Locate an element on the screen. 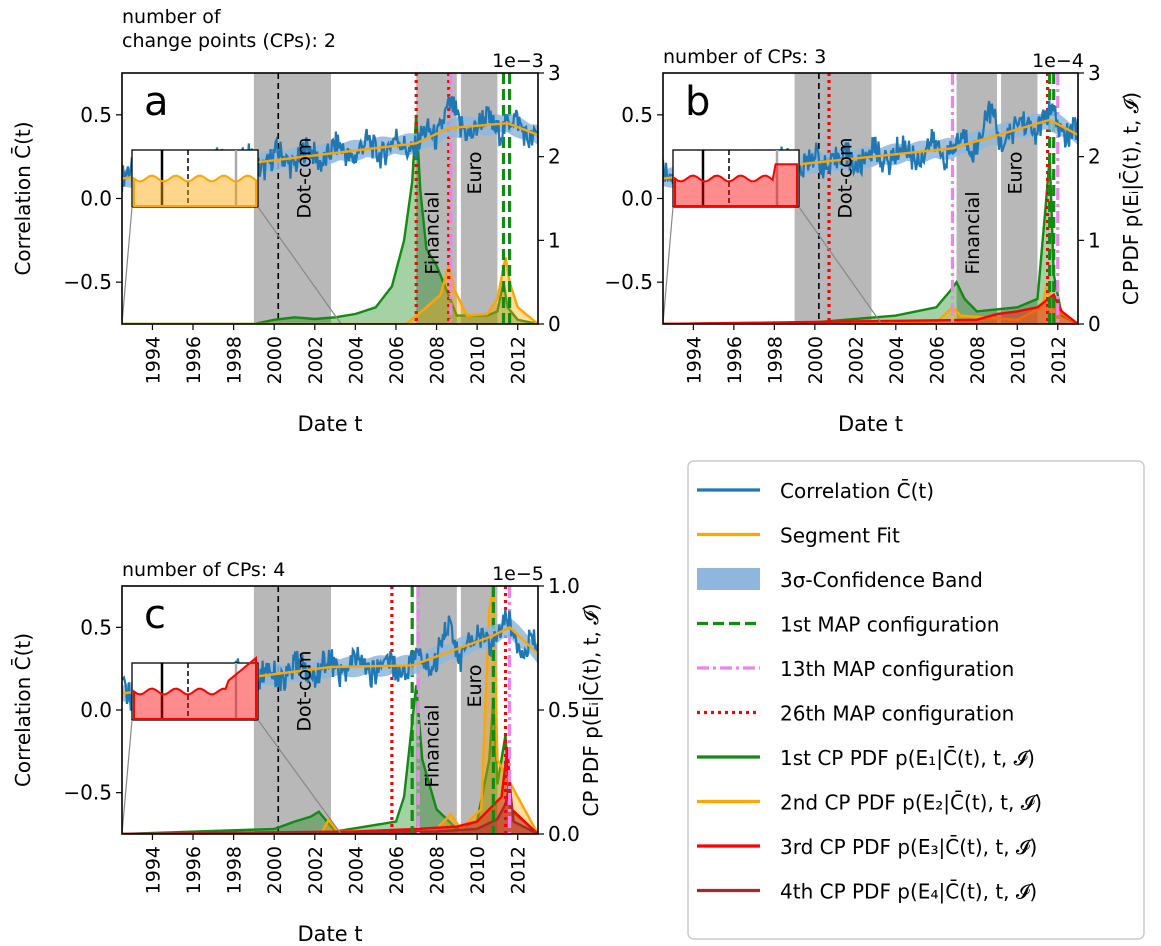  offset-text: 1e−4 is located at coordinates (1058, 61).